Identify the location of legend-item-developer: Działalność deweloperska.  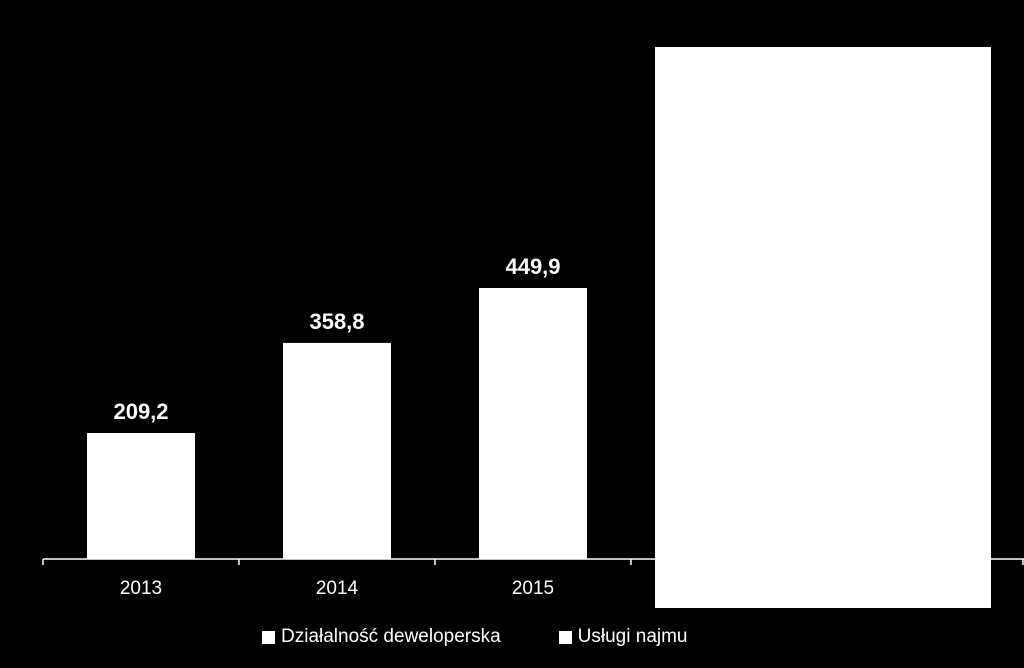
(381, 637).